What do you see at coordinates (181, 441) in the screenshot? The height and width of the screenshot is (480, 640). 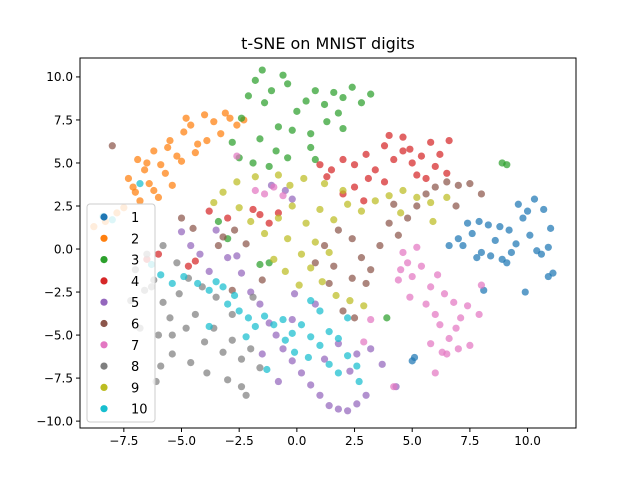 I see `x-tick-label: −5.0` at bounding box center [181, 441].